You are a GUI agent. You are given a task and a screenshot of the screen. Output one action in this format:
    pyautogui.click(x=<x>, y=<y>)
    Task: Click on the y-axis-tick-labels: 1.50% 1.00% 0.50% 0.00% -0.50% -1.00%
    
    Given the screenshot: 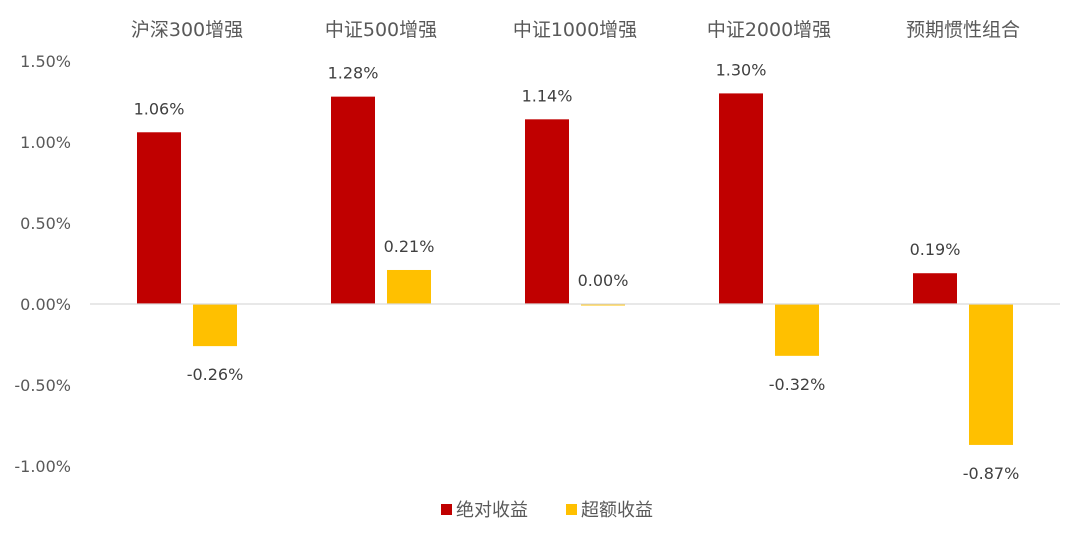 What is the action you would take?
    pyautogui.click(x=42, y=264)
    